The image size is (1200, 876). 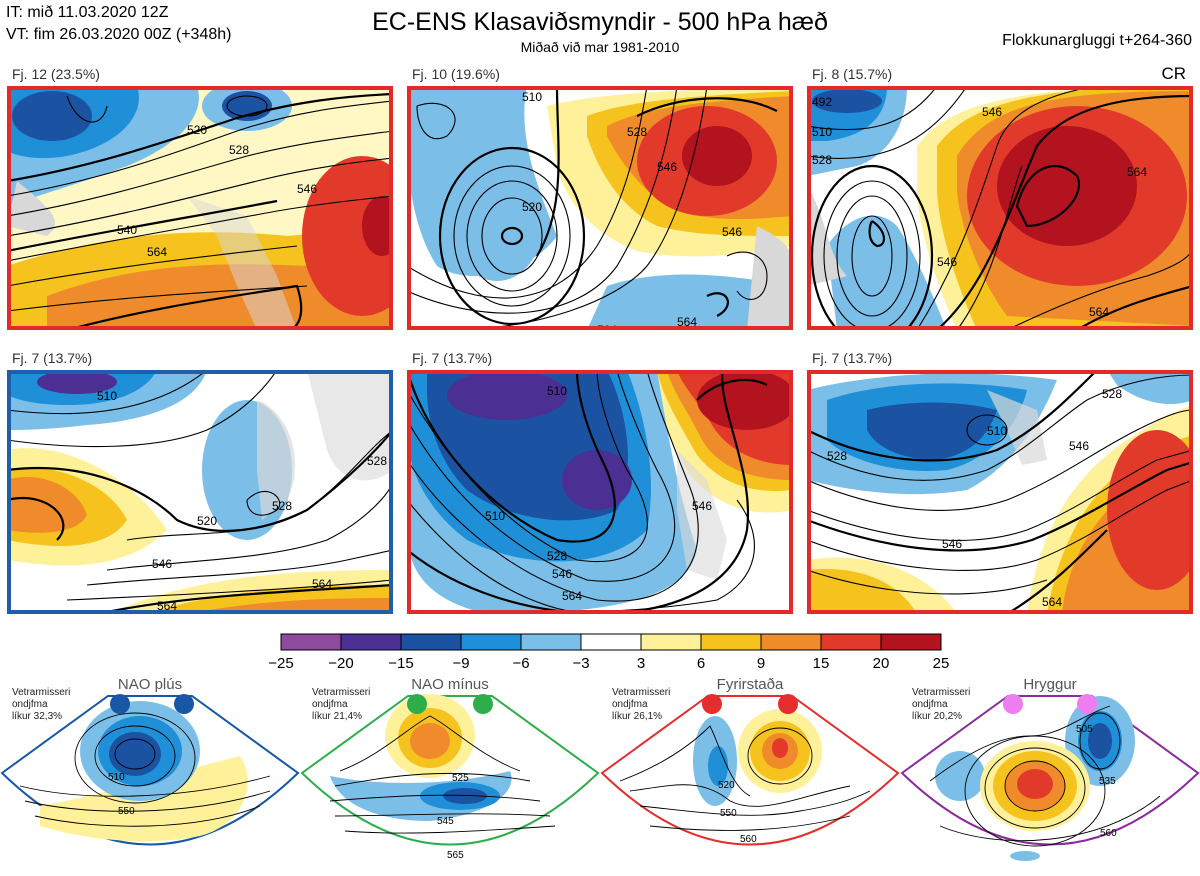 I want to click on regime-contour-label: 565, so click(x=455, y=855).